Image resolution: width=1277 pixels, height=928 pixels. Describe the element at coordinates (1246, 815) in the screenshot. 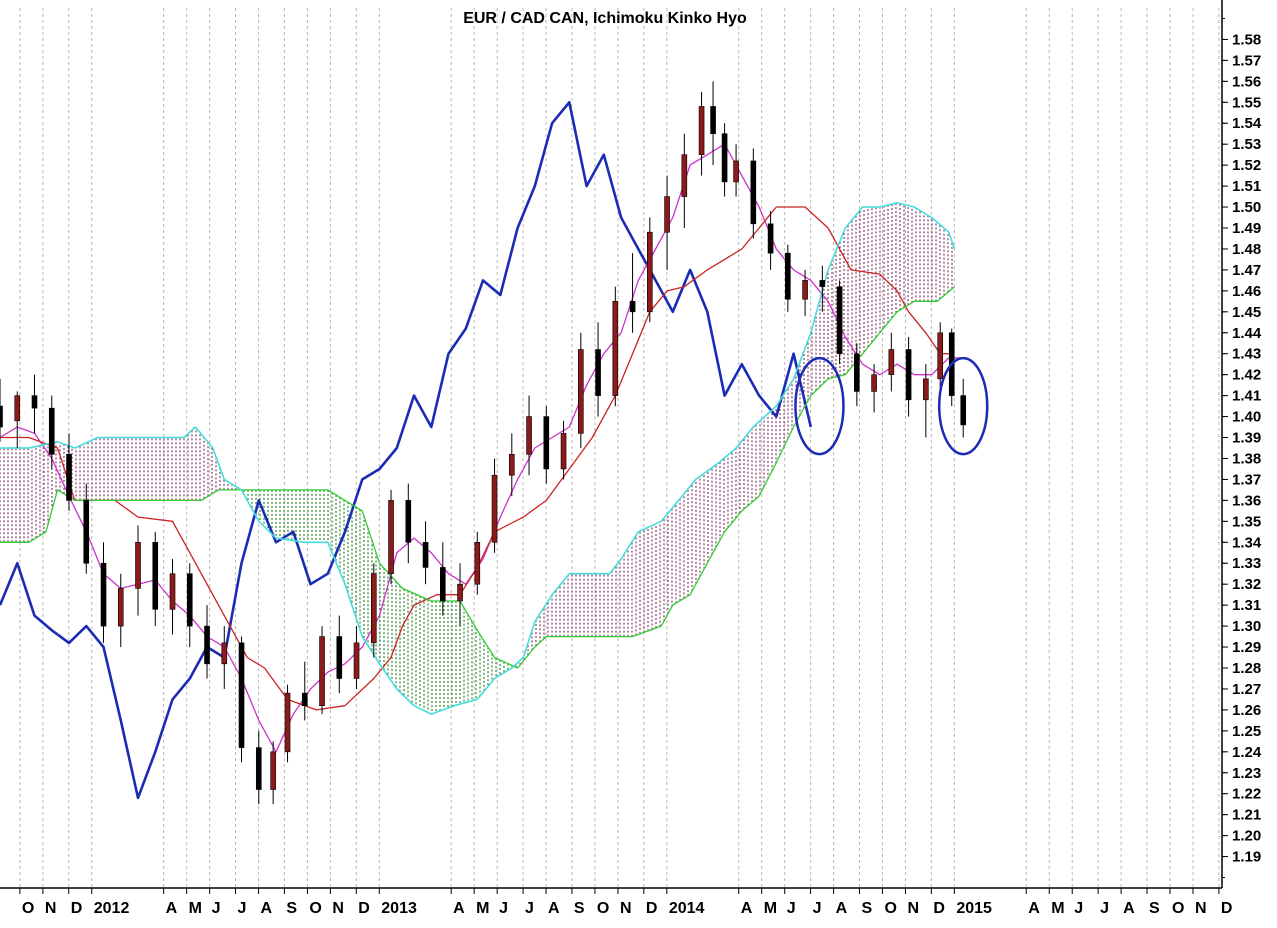

I see `y-tick-label: 1.21` at that location.